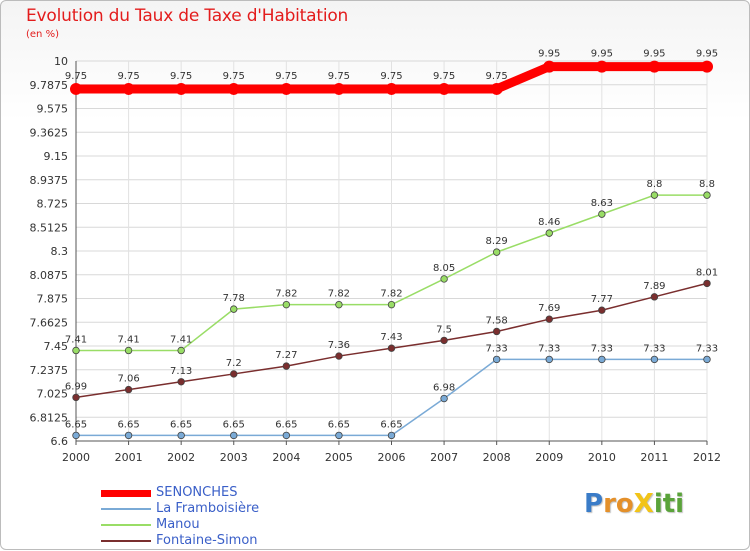 The image size is (750, 551). Describe the element at coordinates (602, 203) in the screenshot. I see `data-label: 8.63` at that location.